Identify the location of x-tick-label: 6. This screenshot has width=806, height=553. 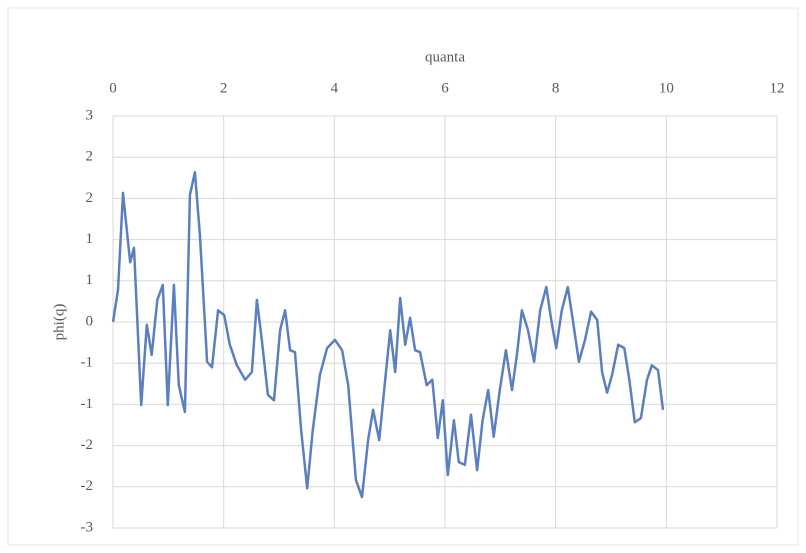
(445, 88).